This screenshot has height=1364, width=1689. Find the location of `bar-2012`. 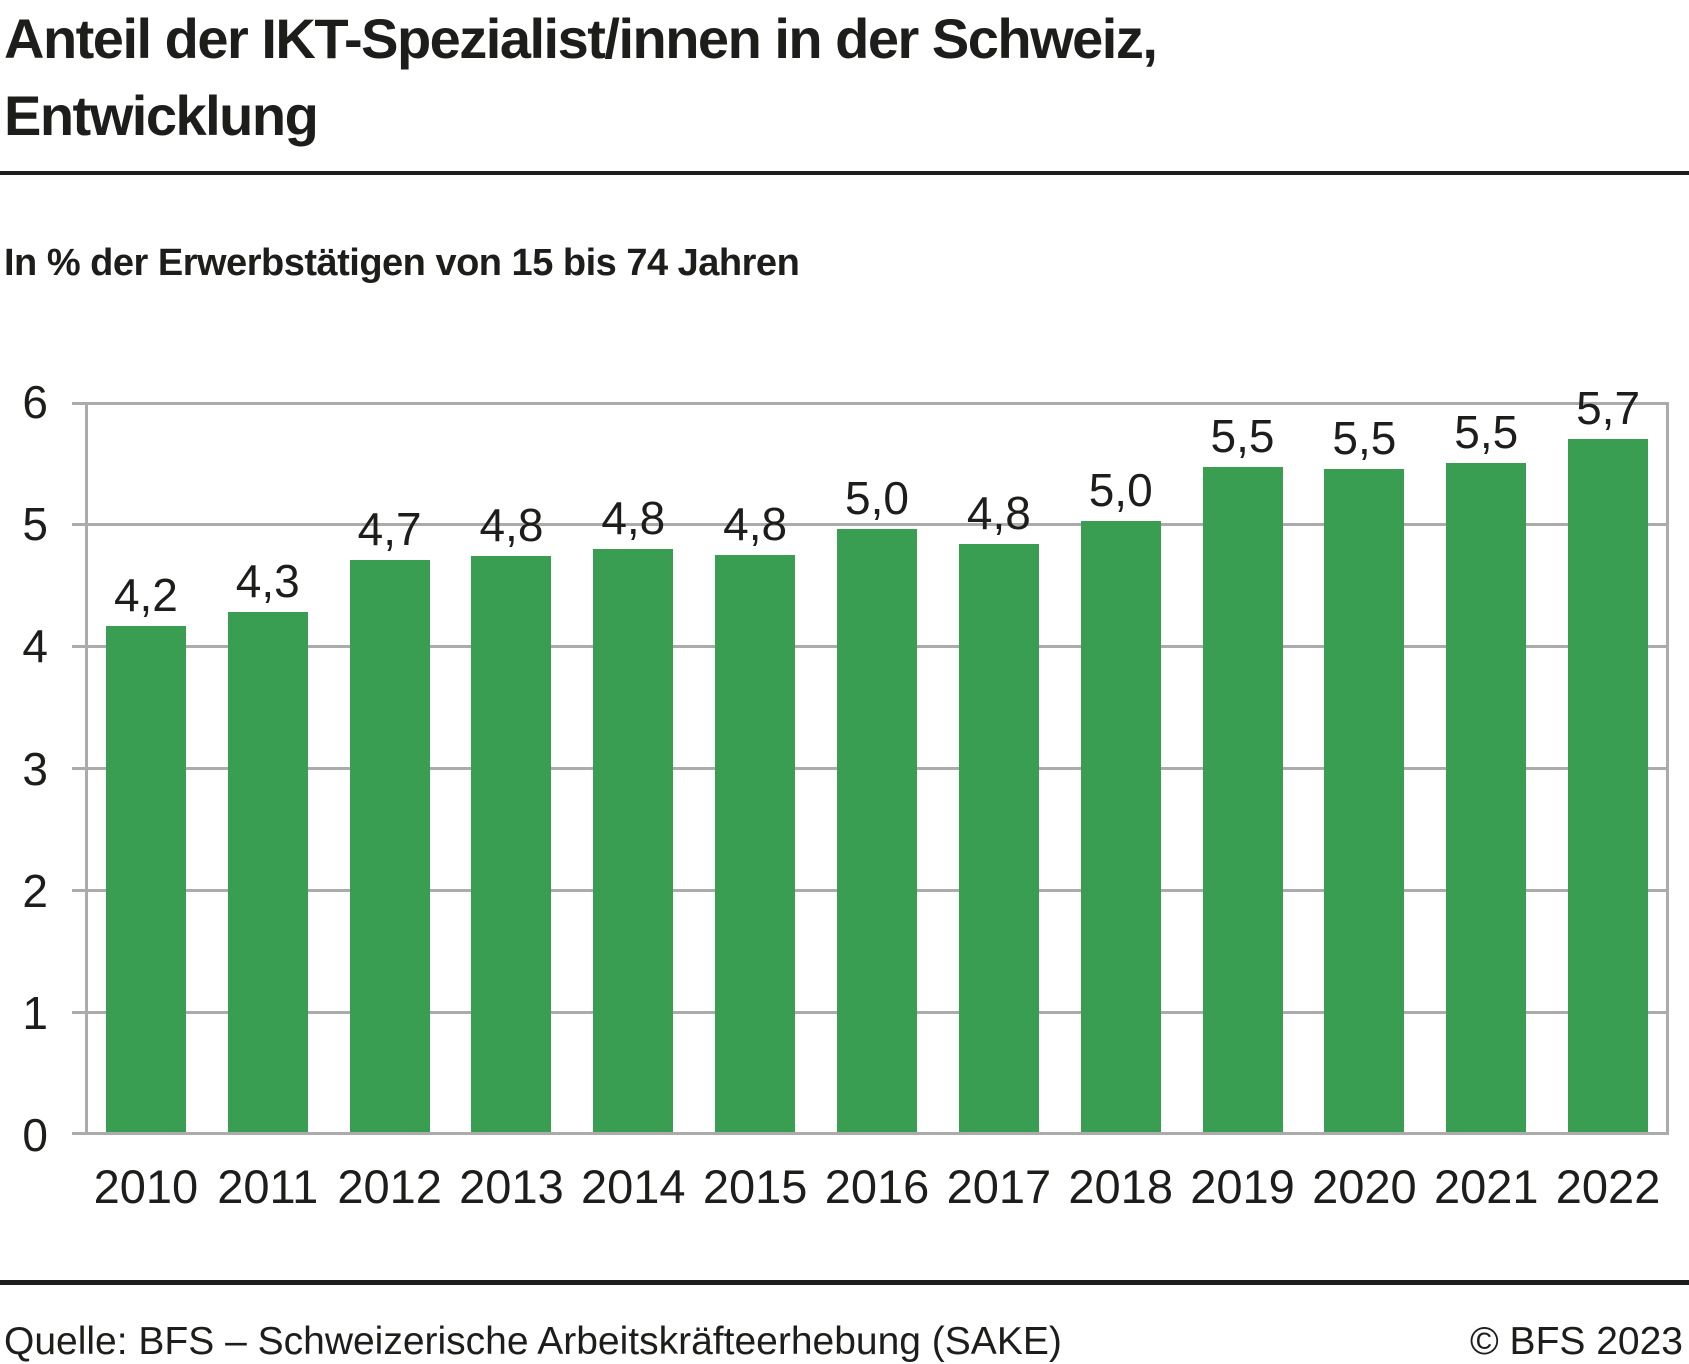

bar-2012 is located at coordinates (389, 847).